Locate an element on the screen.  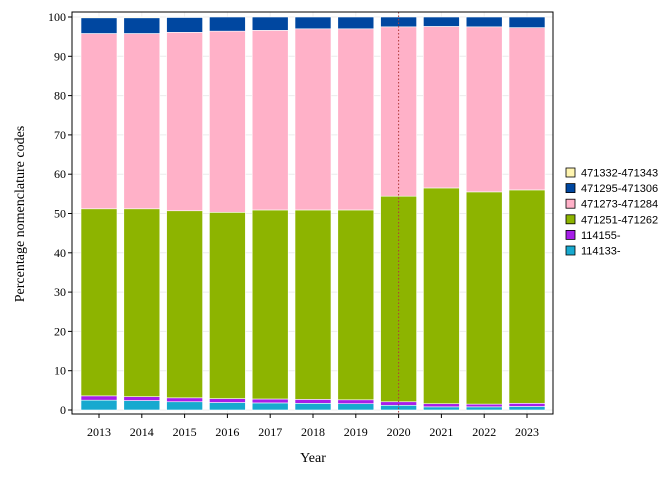
legend-item: 471251-471262 is located at coordinates (611, 220).